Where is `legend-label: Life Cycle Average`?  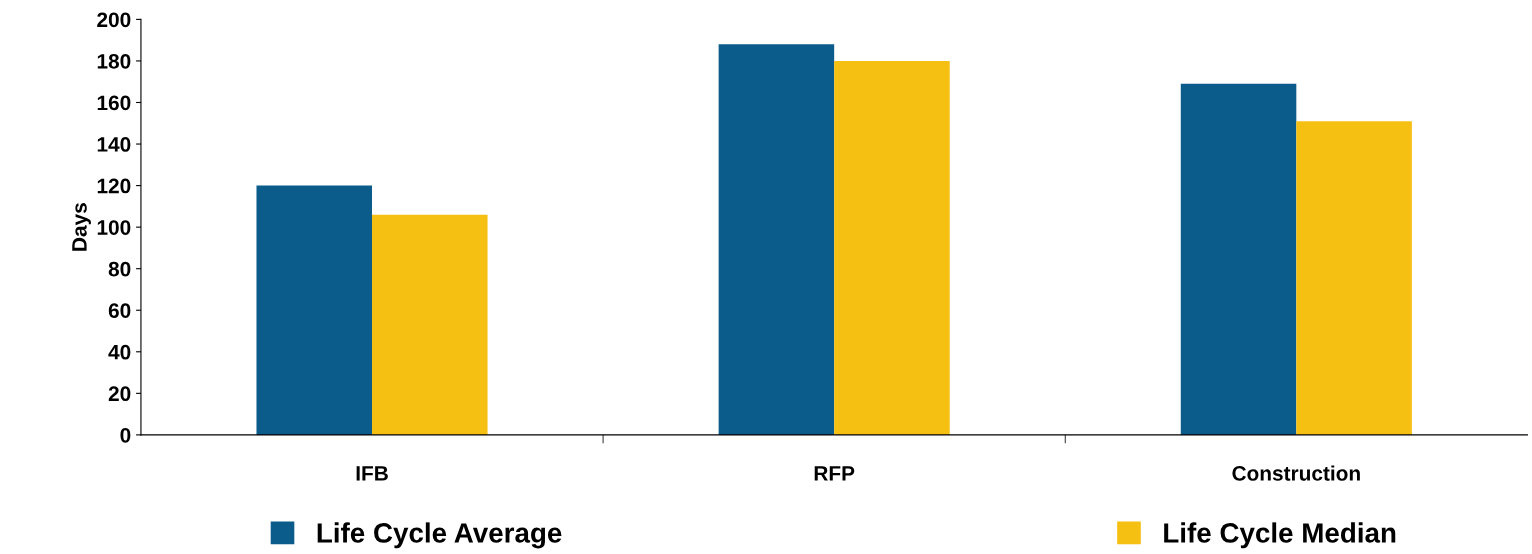 legend-label: Life Cycle Average is located at coordinates (439, 535).